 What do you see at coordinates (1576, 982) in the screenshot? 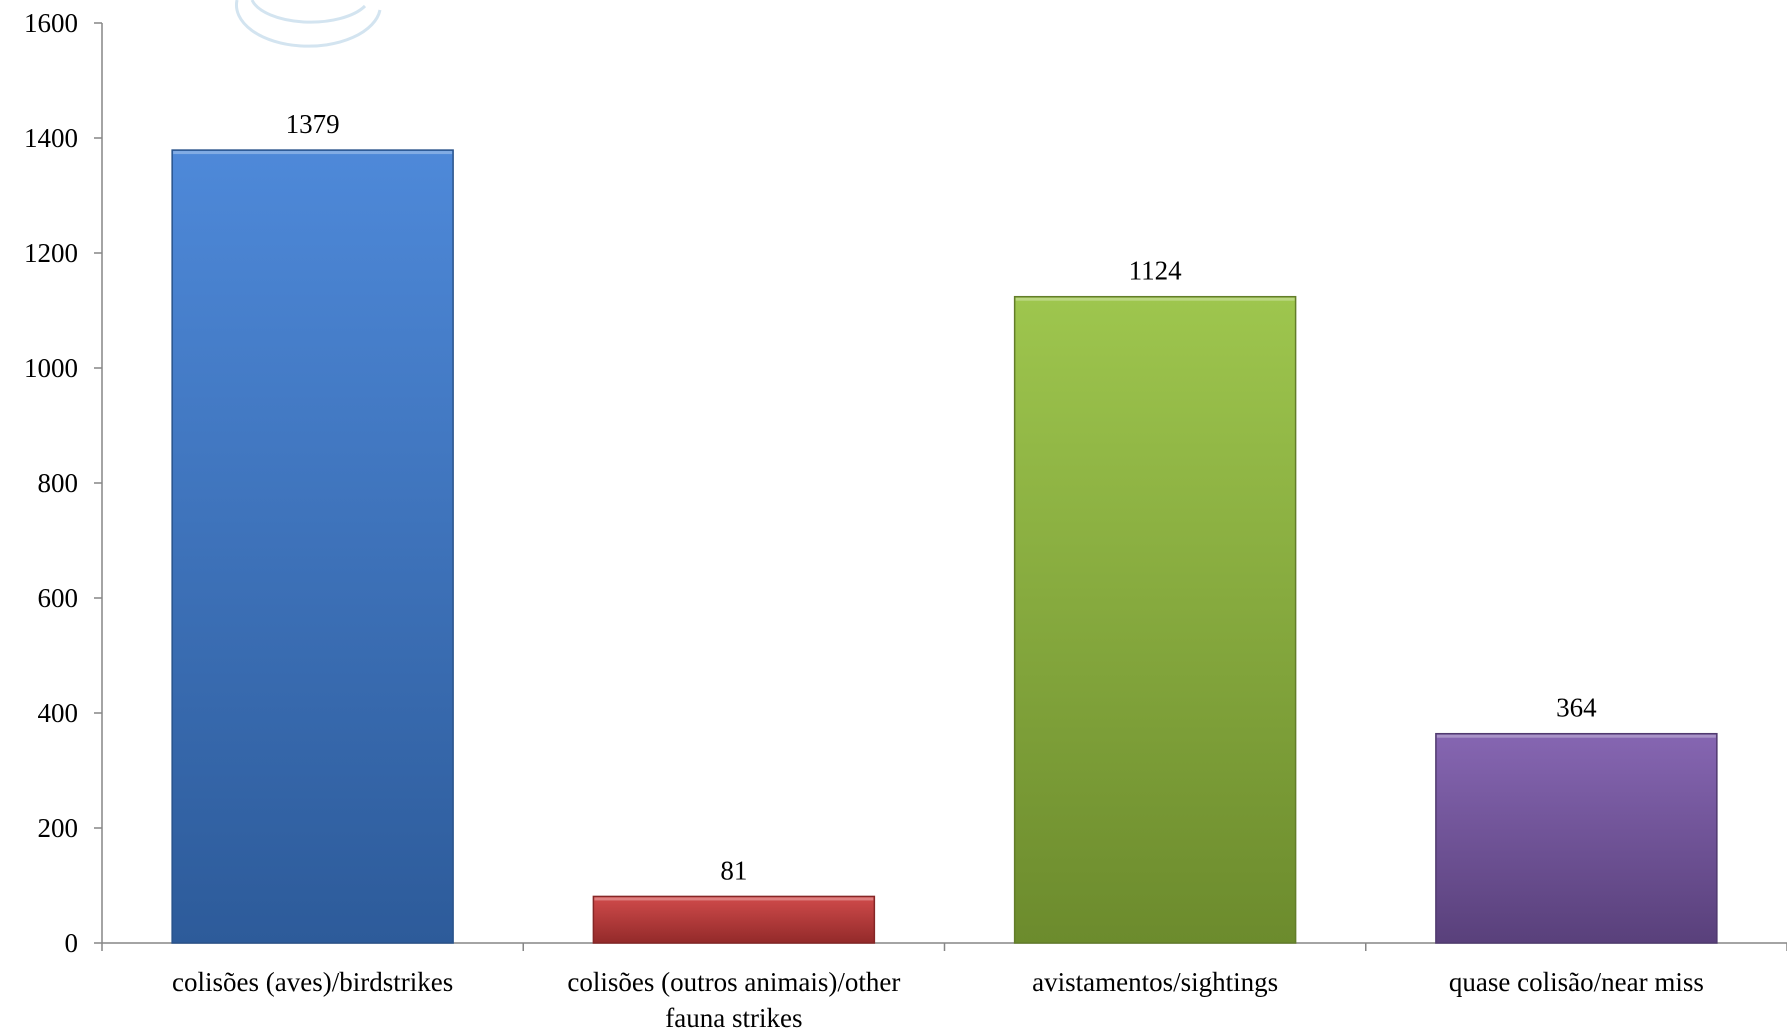
I see `x-category-label: quase colisão/near miss` at bounding box center [1576, 982].